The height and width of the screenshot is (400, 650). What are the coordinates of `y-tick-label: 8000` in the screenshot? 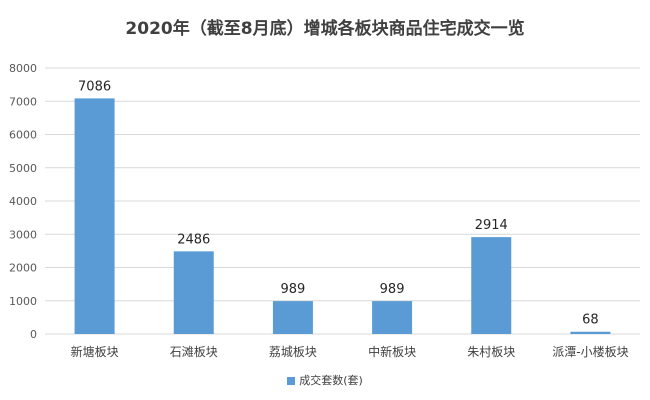 It's located at (23, 68).